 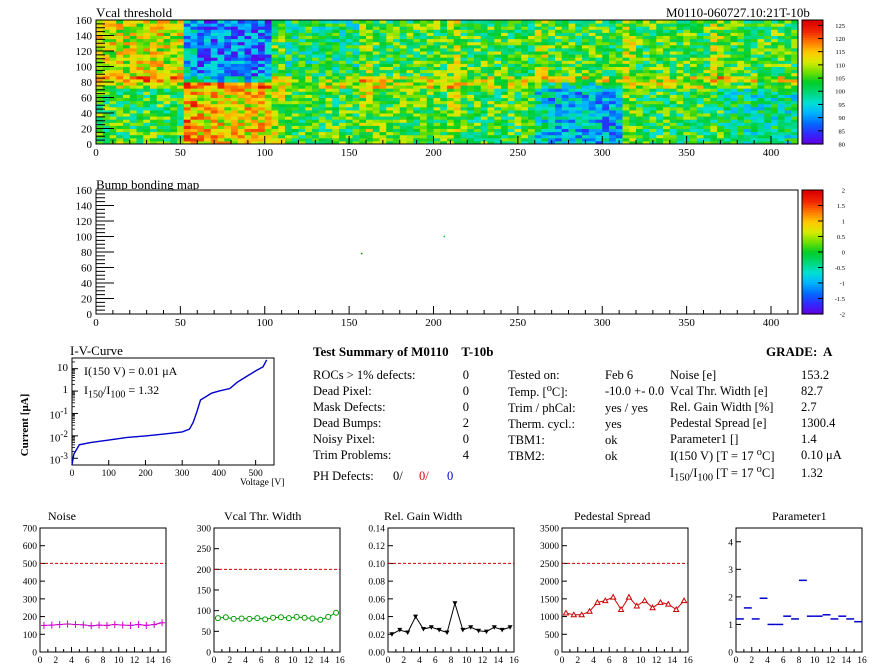 What do you see at coordinates (534, 374) in the screenshot?
I see `condition-label: Tested on:` at bounding box center [534, 374].